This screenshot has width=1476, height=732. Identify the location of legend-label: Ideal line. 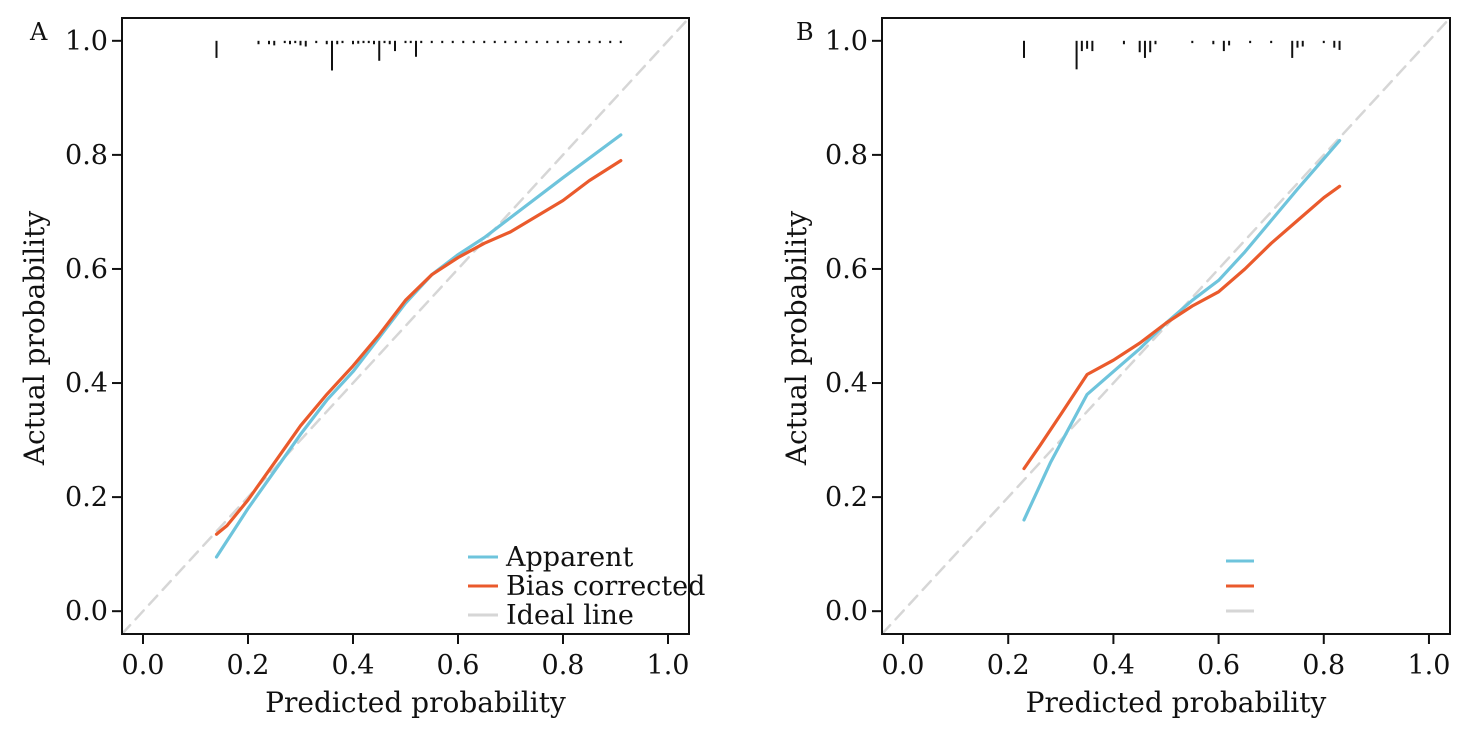
(570, 615).